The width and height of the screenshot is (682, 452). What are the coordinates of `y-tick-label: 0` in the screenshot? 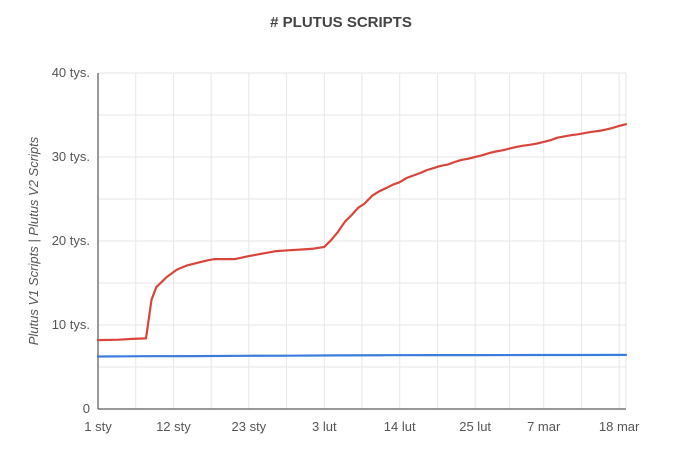 It's located at (86, 408).